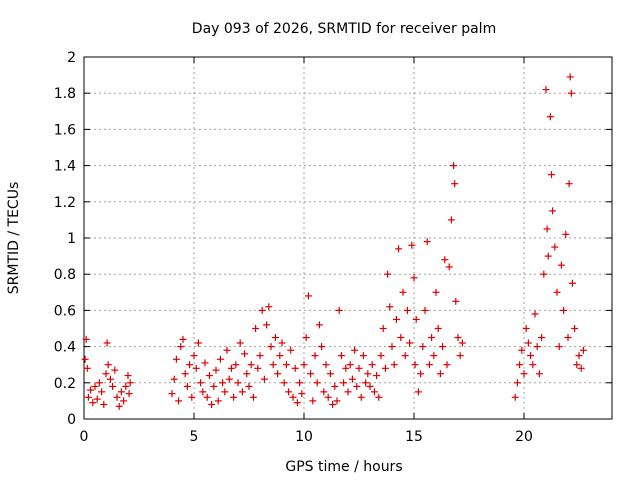 This screenshot has width=640, height=480. Describe the element at coordinates (71, 420) in the screenshot. I see `y-tick-label: 0` at that location.